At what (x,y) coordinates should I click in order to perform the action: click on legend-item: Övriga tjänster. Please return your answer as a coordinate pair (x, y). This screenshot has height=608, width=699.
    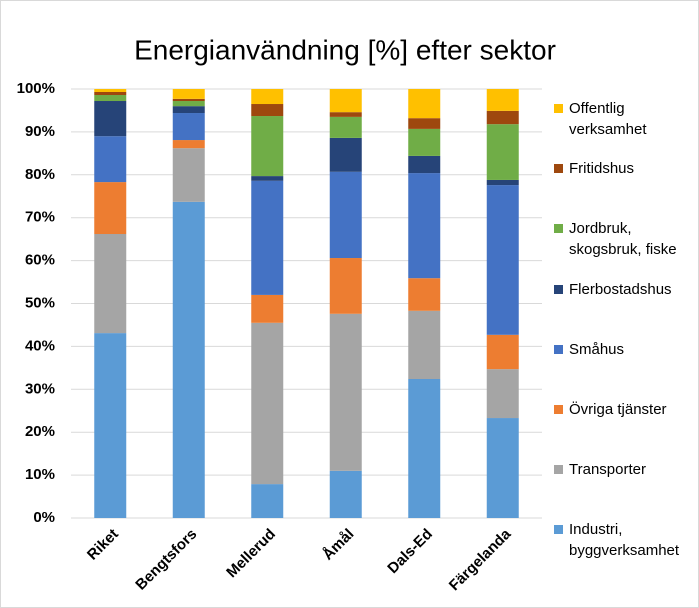
    Looking at the image, I should click on (624, 409).